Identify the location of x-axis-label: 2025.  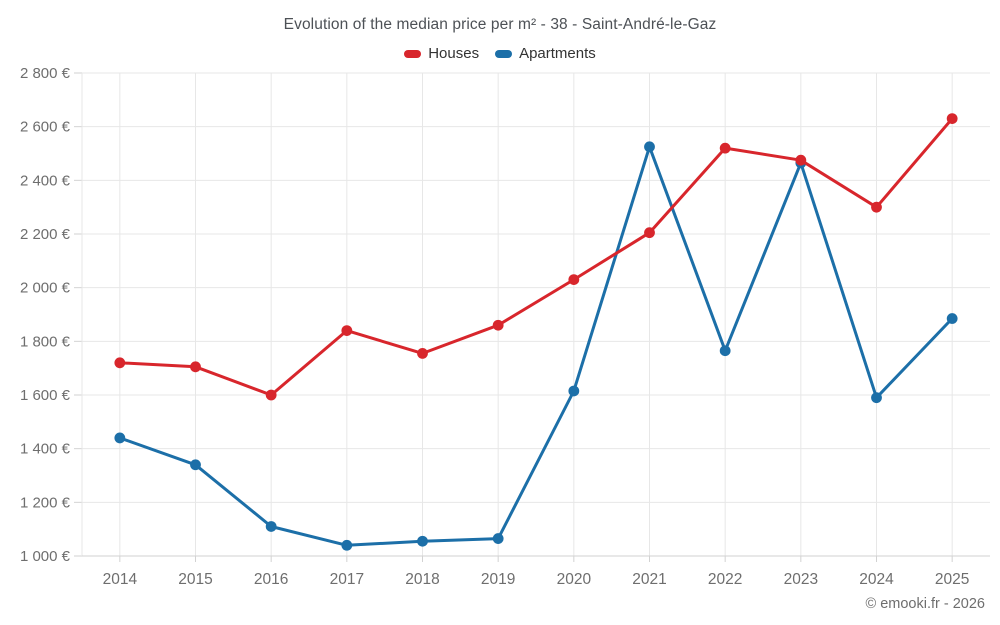
(952, 579).